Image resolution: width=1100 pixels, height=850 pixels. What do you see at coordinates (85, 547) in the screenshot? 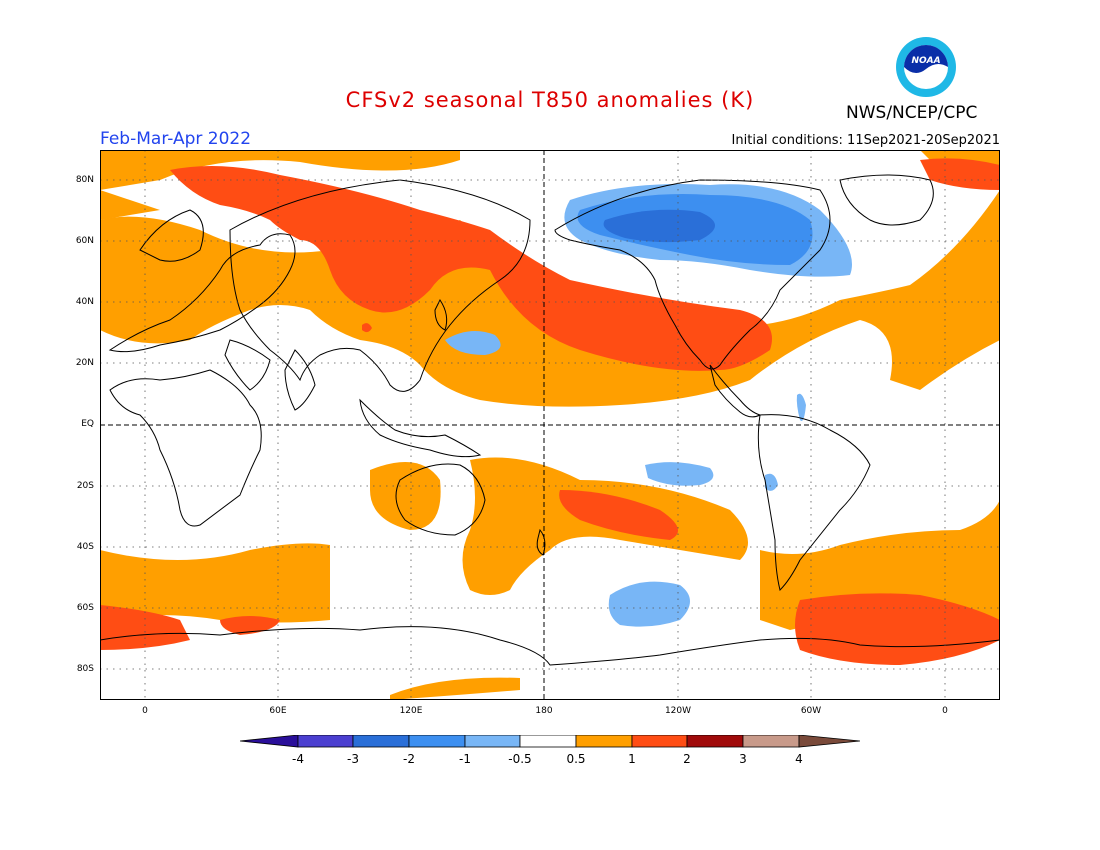
I see `lat-label-40s: 40S` at bounding box center [85, 547].